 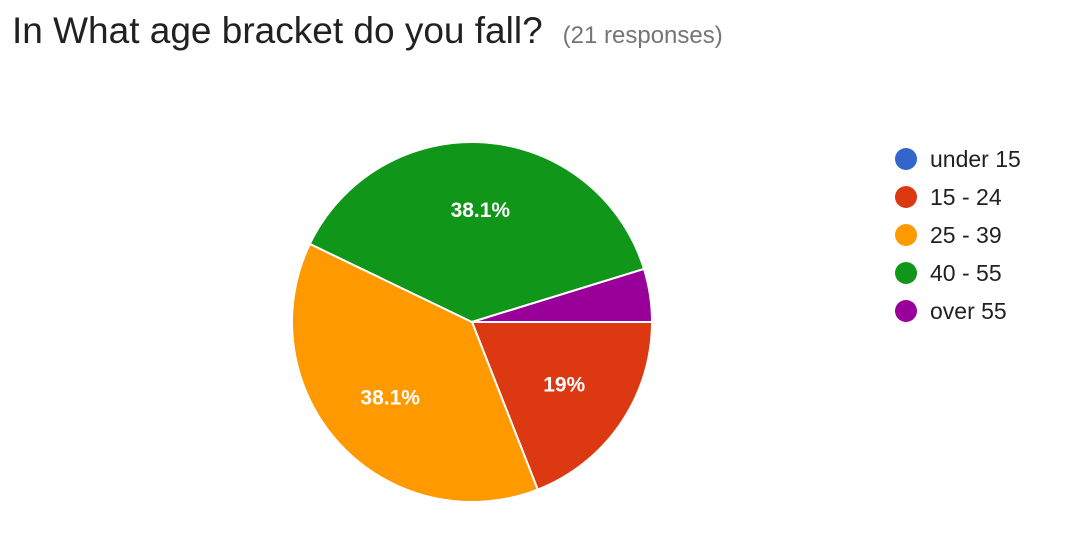 I want to click on legend-item-15-24: 15 - 24, so click(x=958, y=197).